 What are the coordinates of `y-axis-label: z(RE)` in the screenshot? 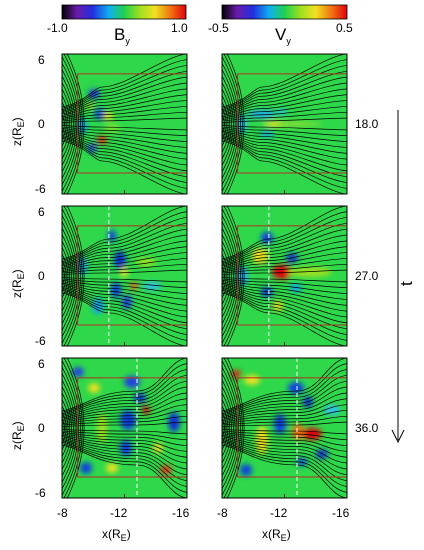 It's located at (18, 283).